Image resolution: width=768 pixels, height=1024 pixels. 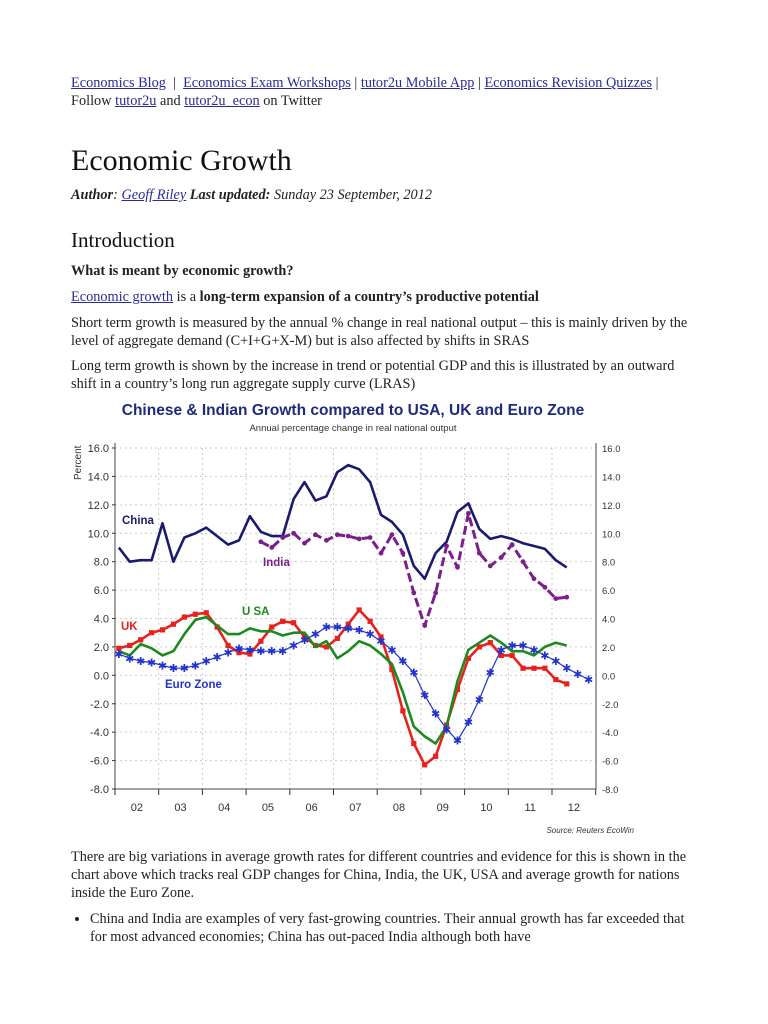 What do you see at coordinates (101, 620) in the screenshot?
I see `y-tick-label-left: 4.0` at bounding box center [101, 620].